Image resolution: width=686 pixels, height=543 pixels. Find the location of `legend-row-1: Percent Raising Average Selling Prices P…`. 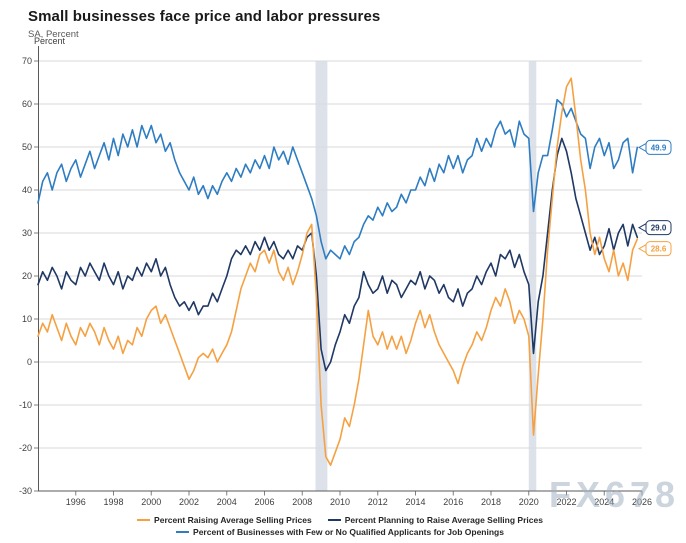

legend-row-1: Percent Raising Average Selling Prices P… is located at coordinates (340, 520).